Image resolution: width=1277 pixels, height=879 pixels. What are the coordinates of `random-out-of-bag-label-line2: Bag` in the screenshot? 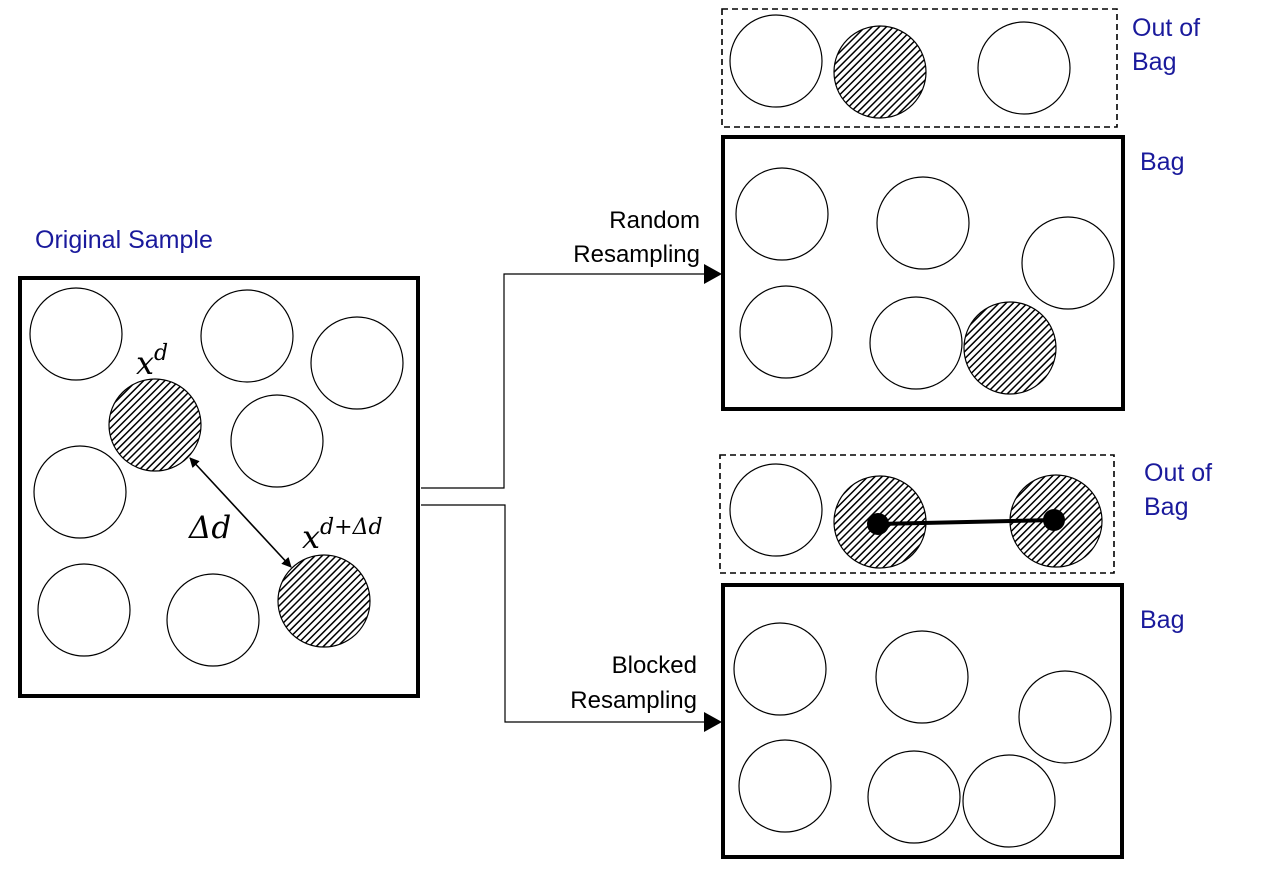 It's located at (1154, 62).